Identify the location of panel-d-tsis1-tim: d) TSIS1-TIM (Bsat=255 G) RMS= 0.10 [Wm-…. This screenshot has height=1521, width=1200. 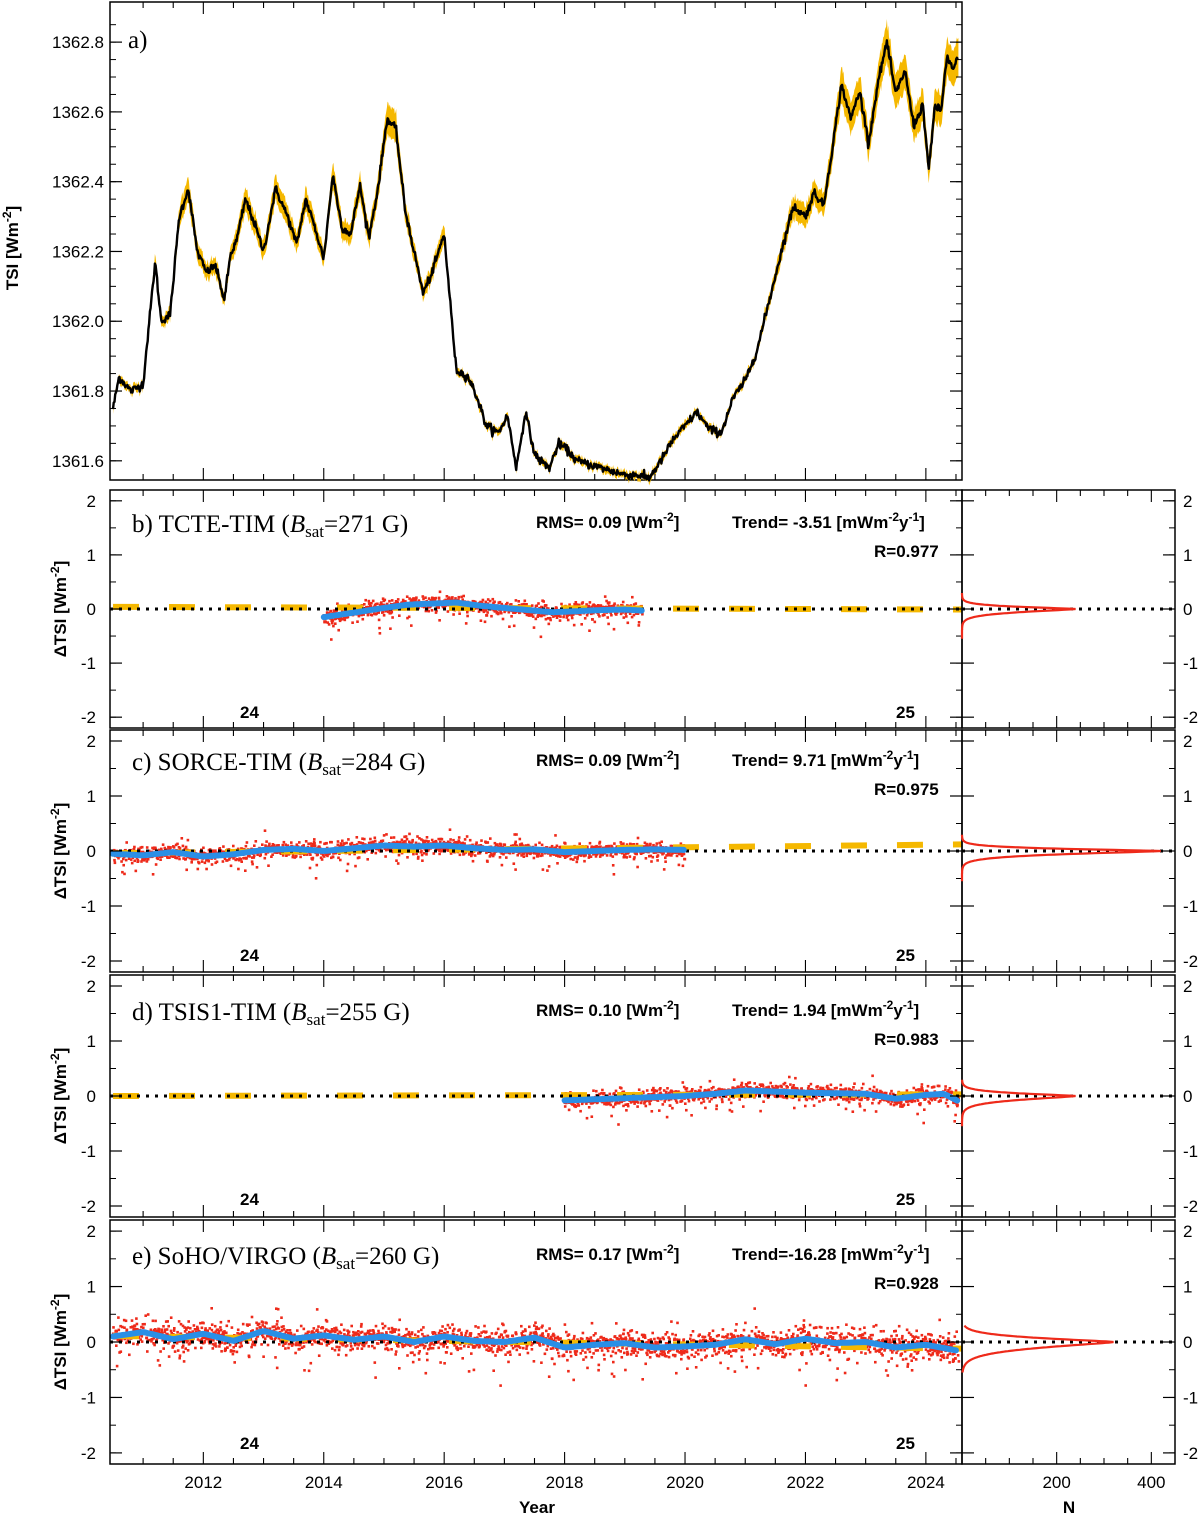
(535, 1103).